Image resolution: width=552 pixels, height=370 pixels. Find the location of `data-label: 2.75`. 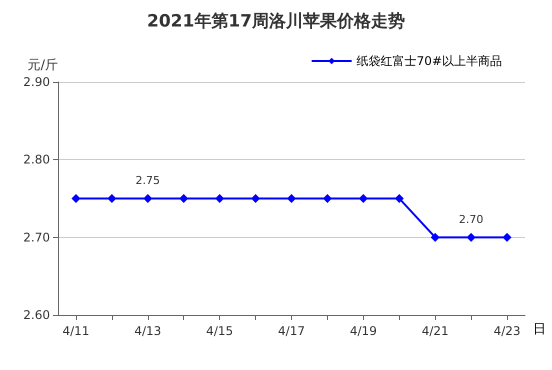

data-label: 2.75 is located at coordinates (148, 180).